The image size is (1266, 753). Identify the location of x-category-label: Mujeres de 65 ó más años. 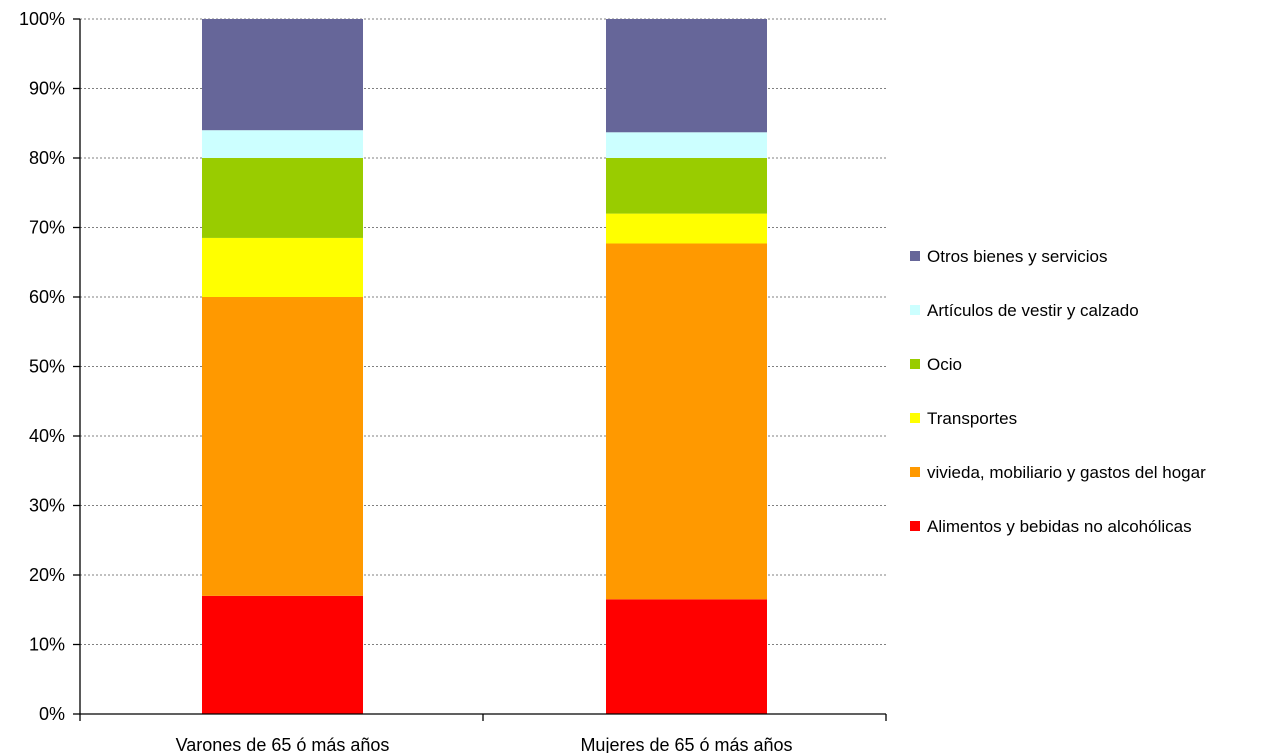
(686, 744).